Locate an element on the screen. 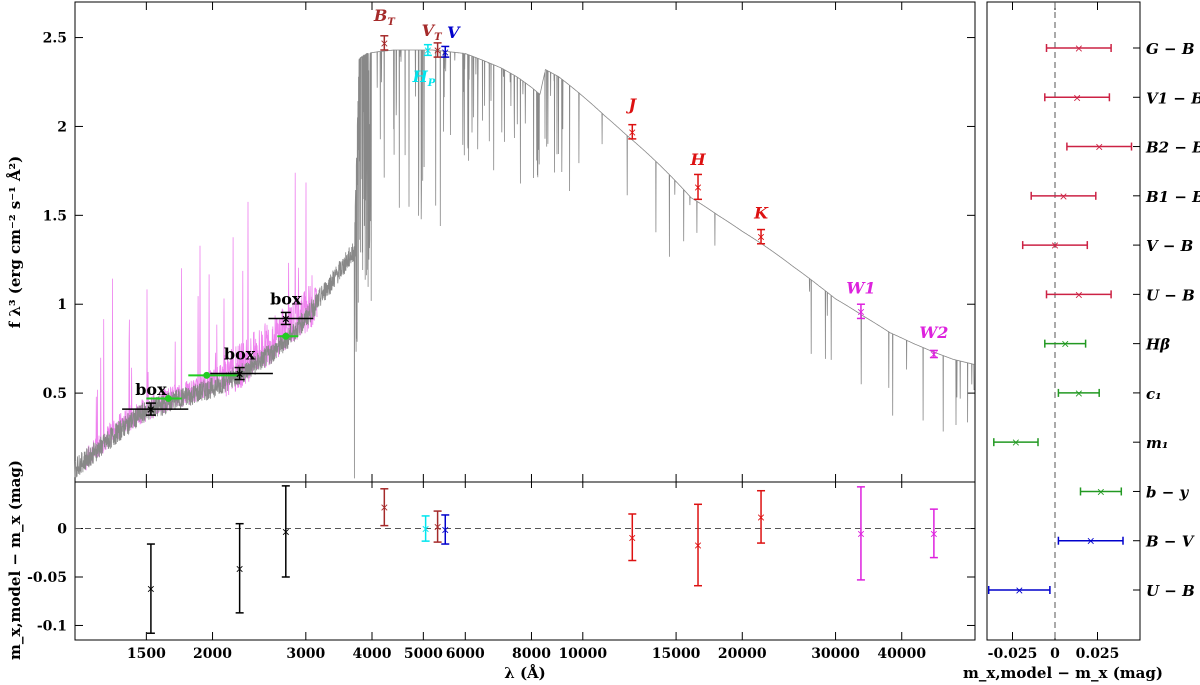  photometry-label: H is located at coordinates (697, 159).